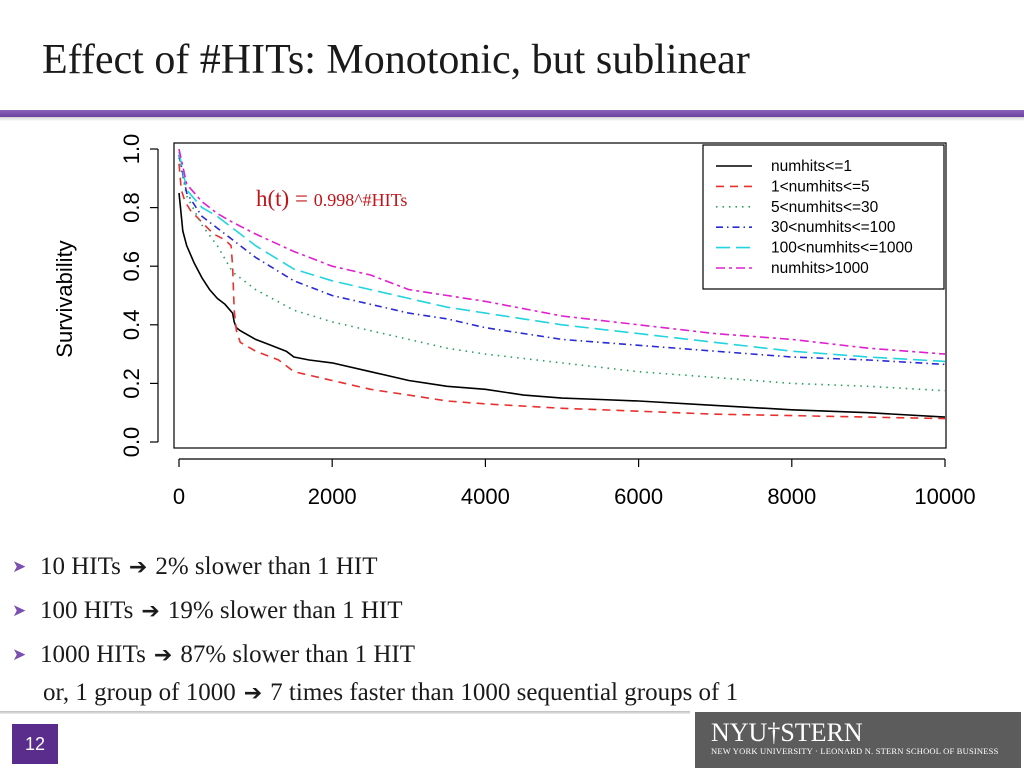 This screenshot has width=1024, height=768. What do you see at coordinates (944, 496) in the screenshot?
I see `x-tick-label: 10000` at bounding box center [944, 496].